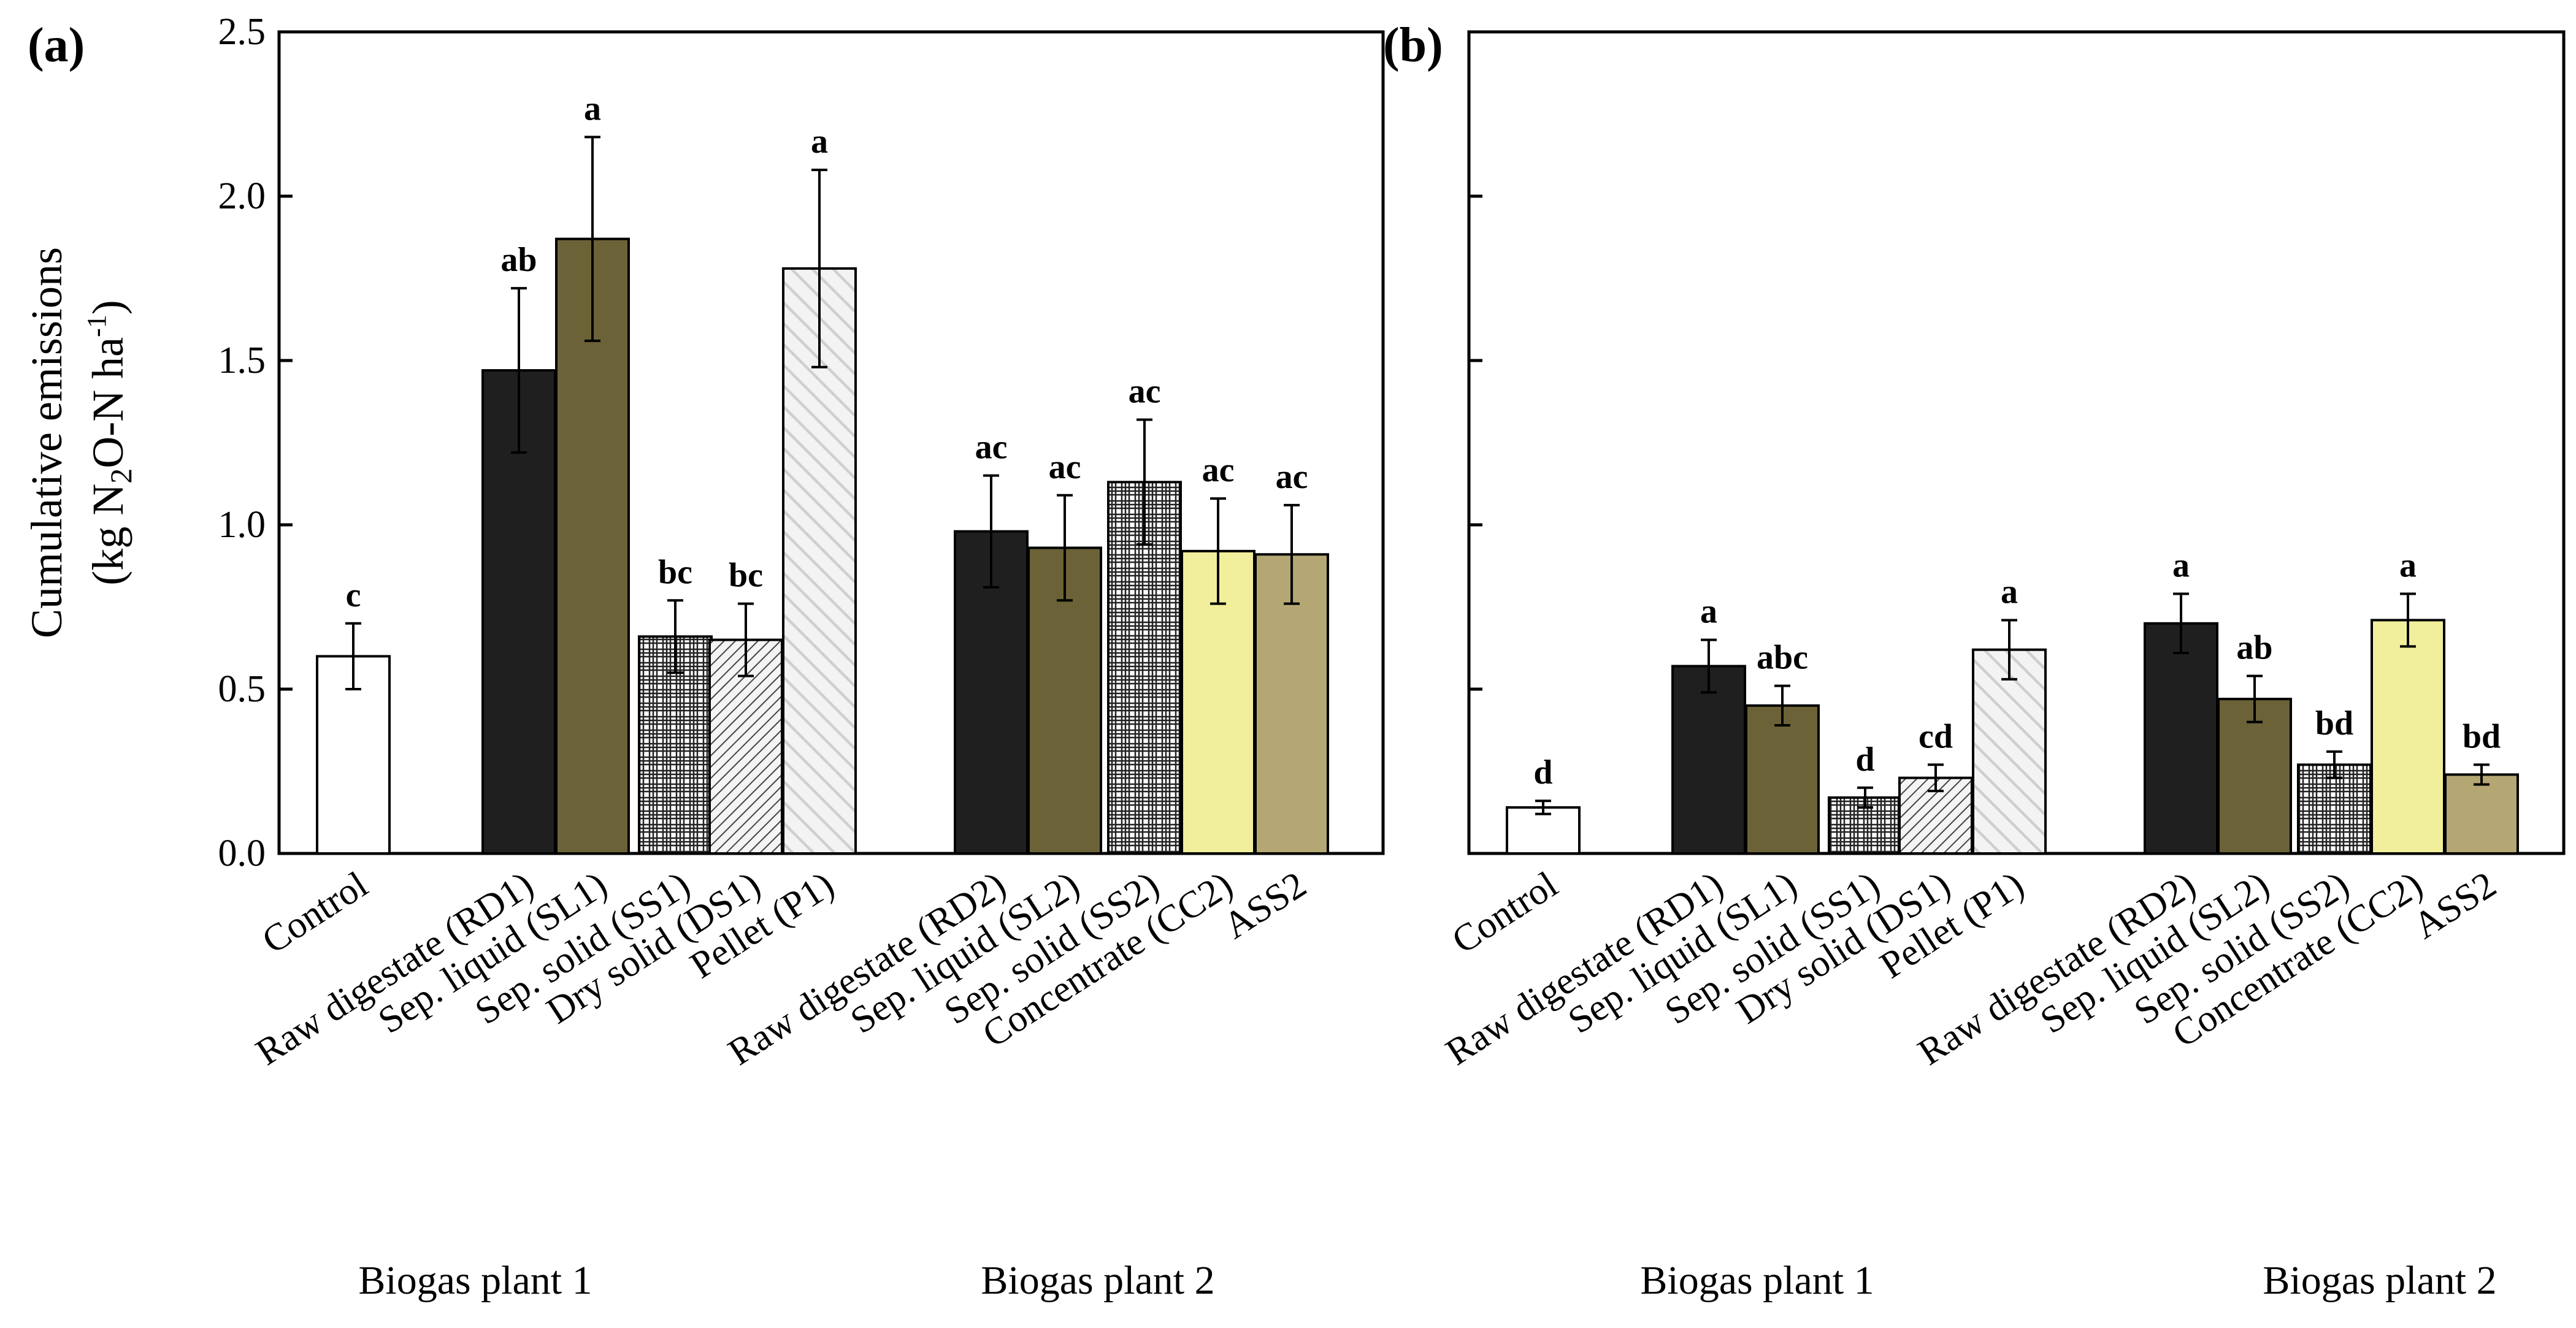 The width and height of the screenshot is (2576, 1328). I want to click on group-label-b1: Biogas plant 1, so click(1757, 1280).